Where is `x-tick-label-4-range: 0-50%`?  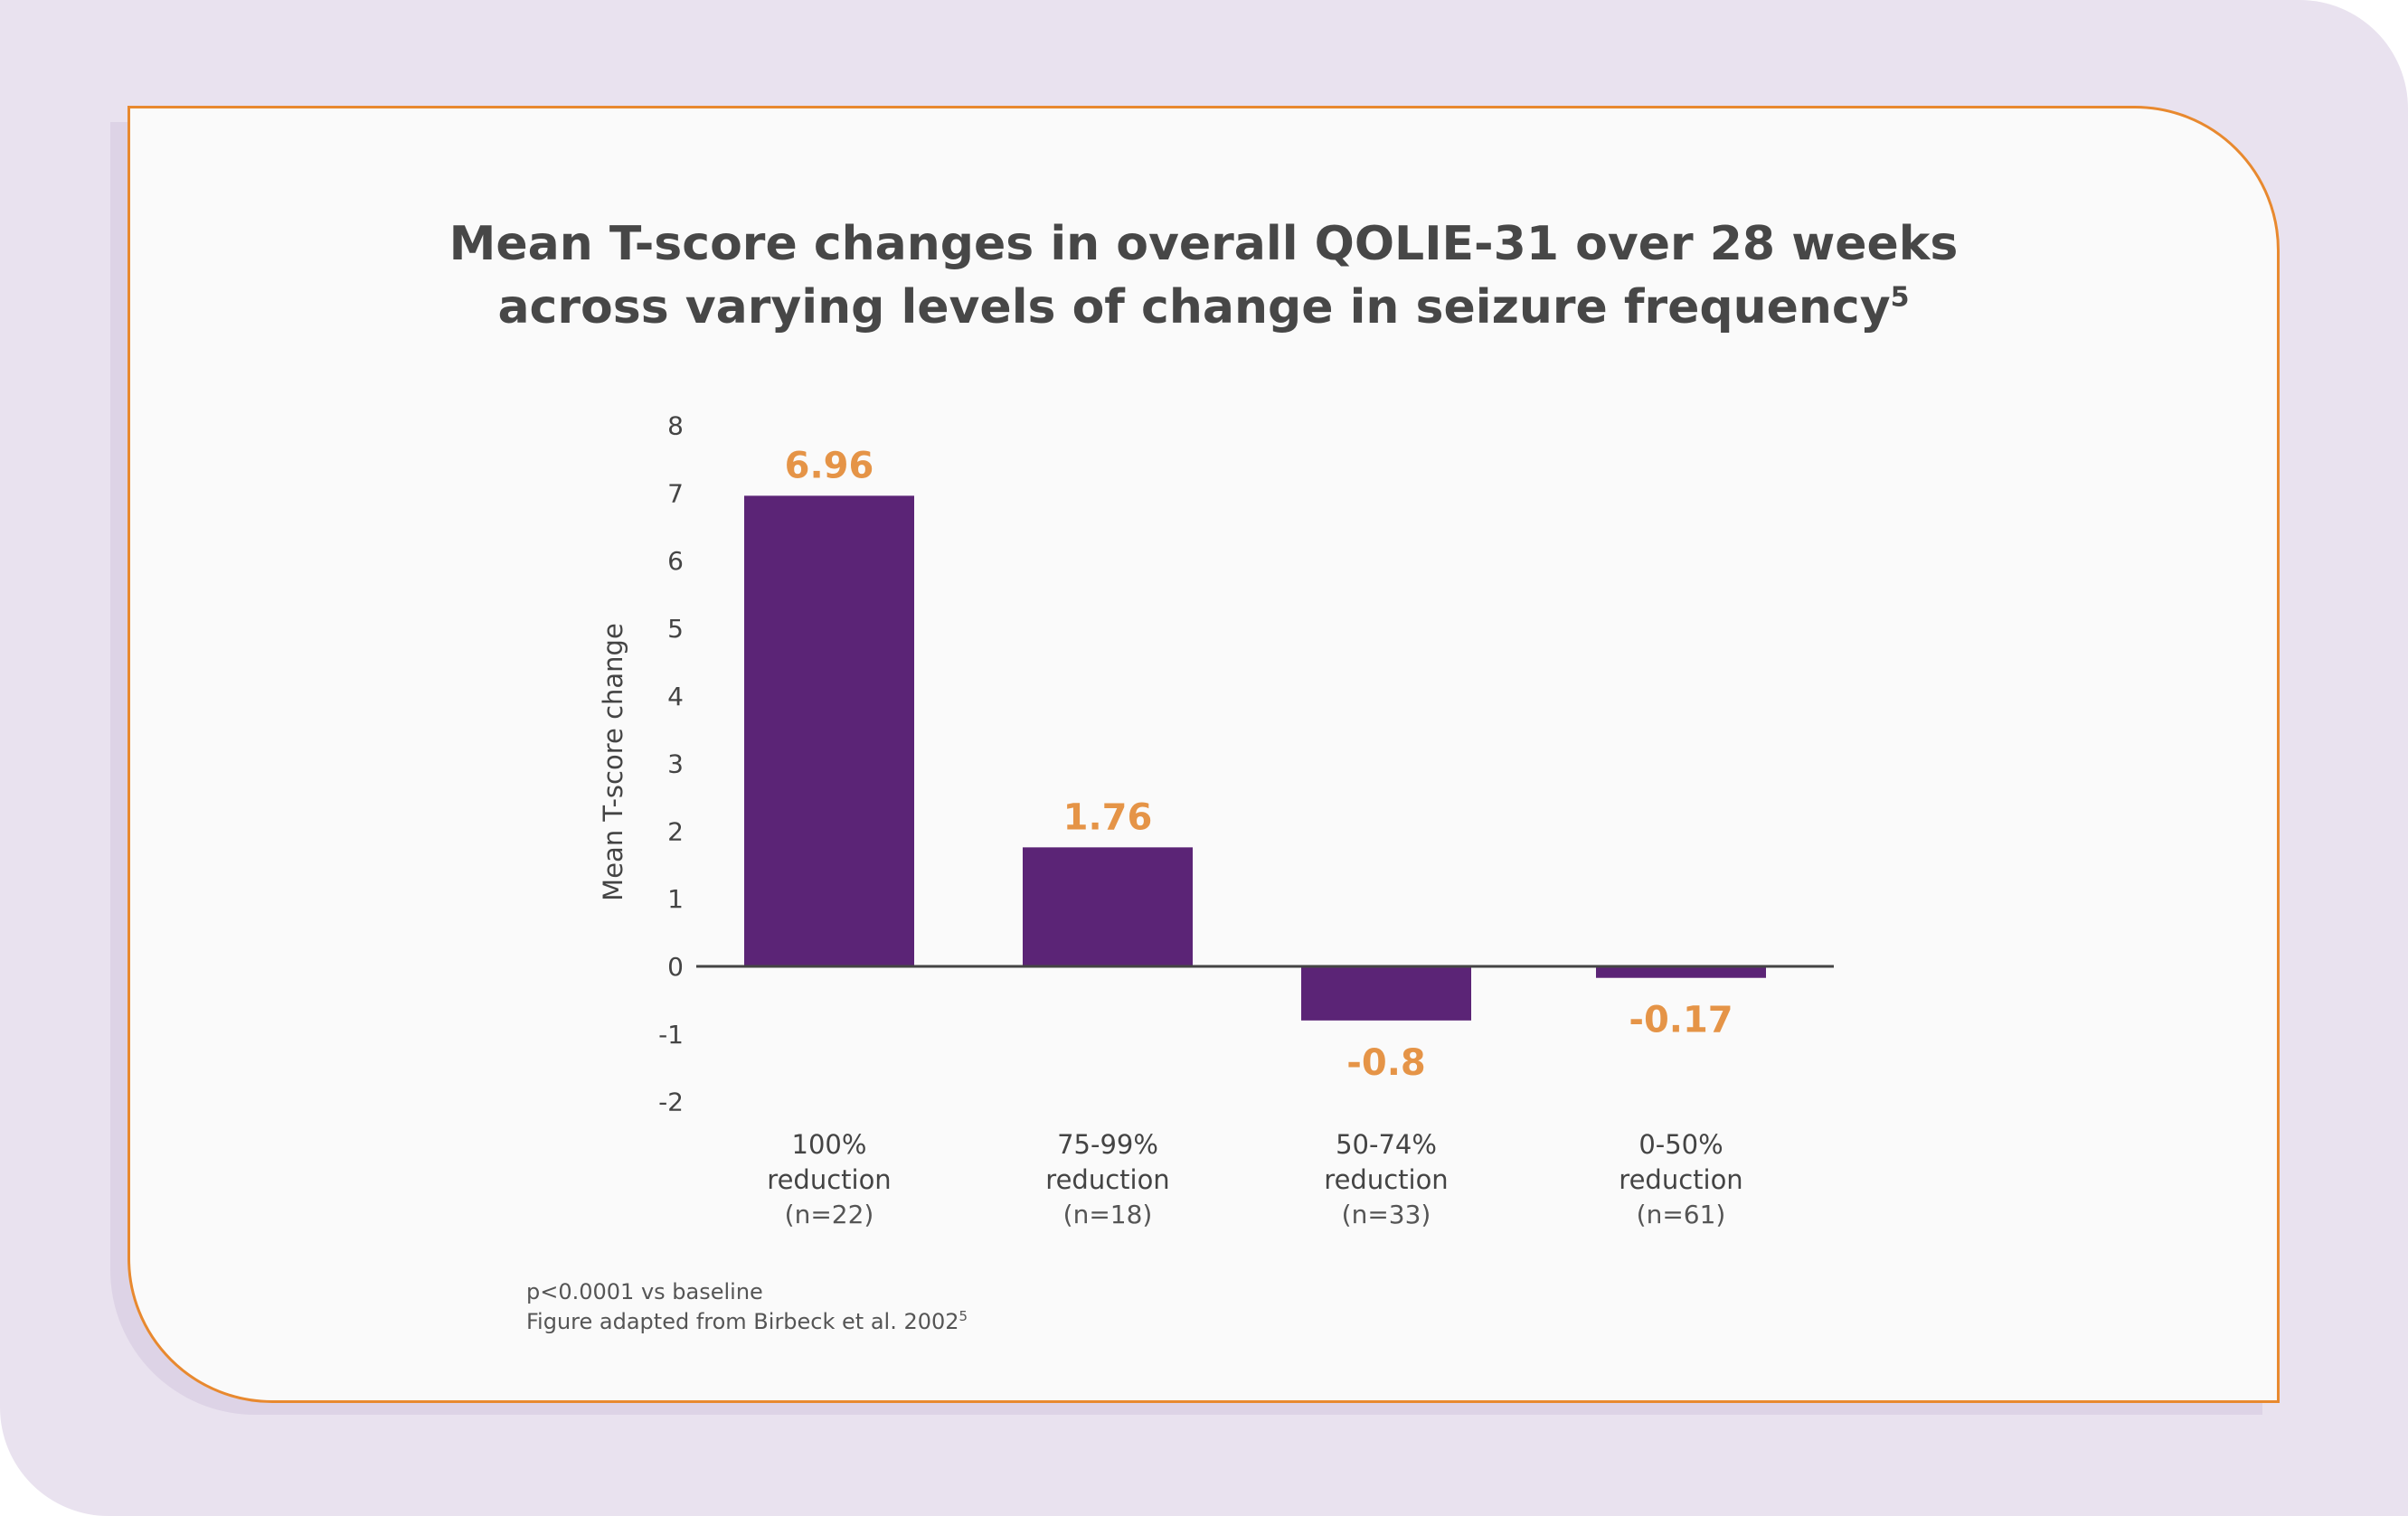 x-tick-label-4-range: 0-50% is located at coordinates (1680, 1144).